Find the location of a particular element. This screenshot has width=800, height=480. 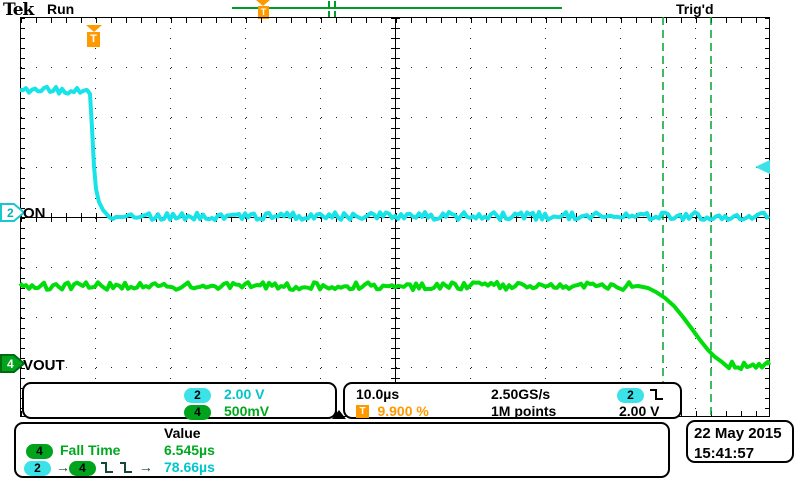

ch4-scale: 500mV is located at coordinates (247, 411).